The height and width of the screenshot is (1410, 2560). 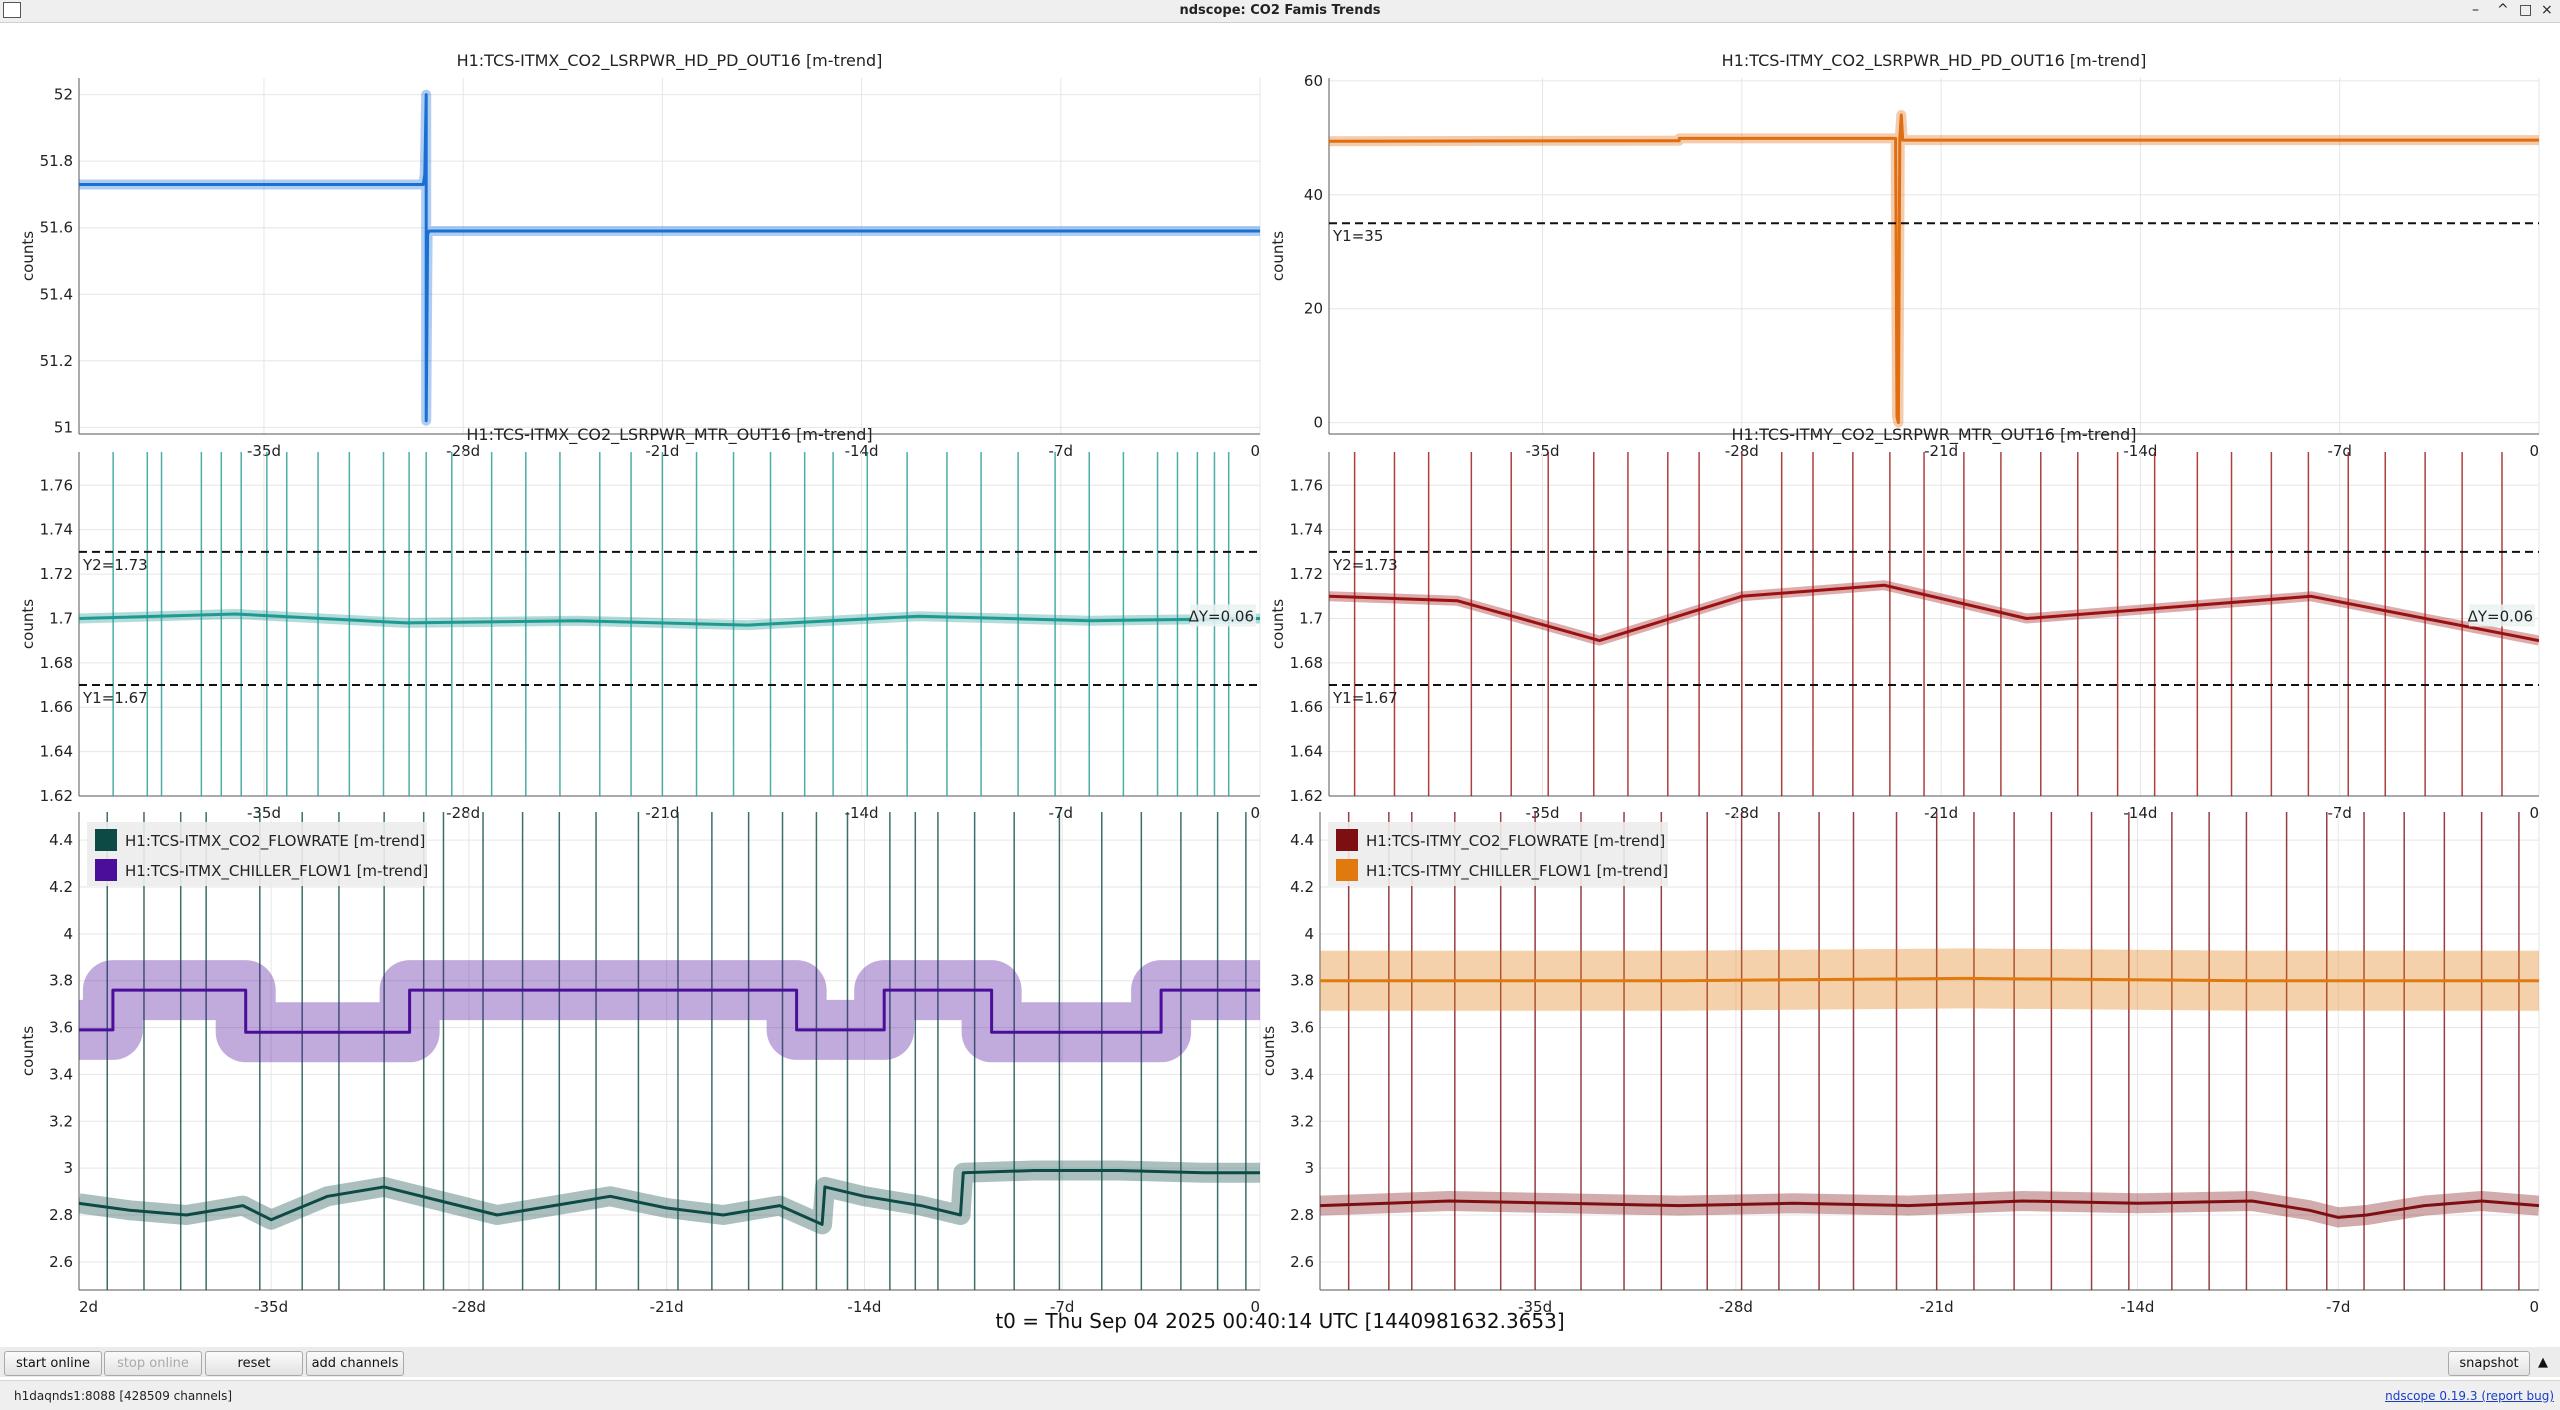 I want to click on y-tick-label: 0, so click(x=1318, y=423).